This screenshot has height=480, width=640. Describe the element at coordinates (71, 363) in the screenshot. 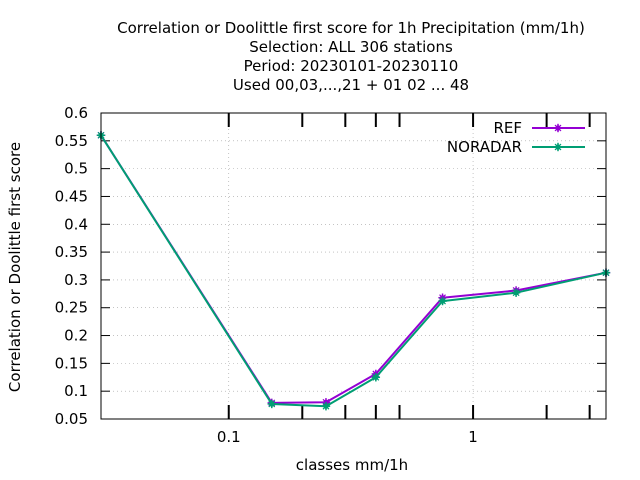

I see `y-tick-label: 0.15` at that location.